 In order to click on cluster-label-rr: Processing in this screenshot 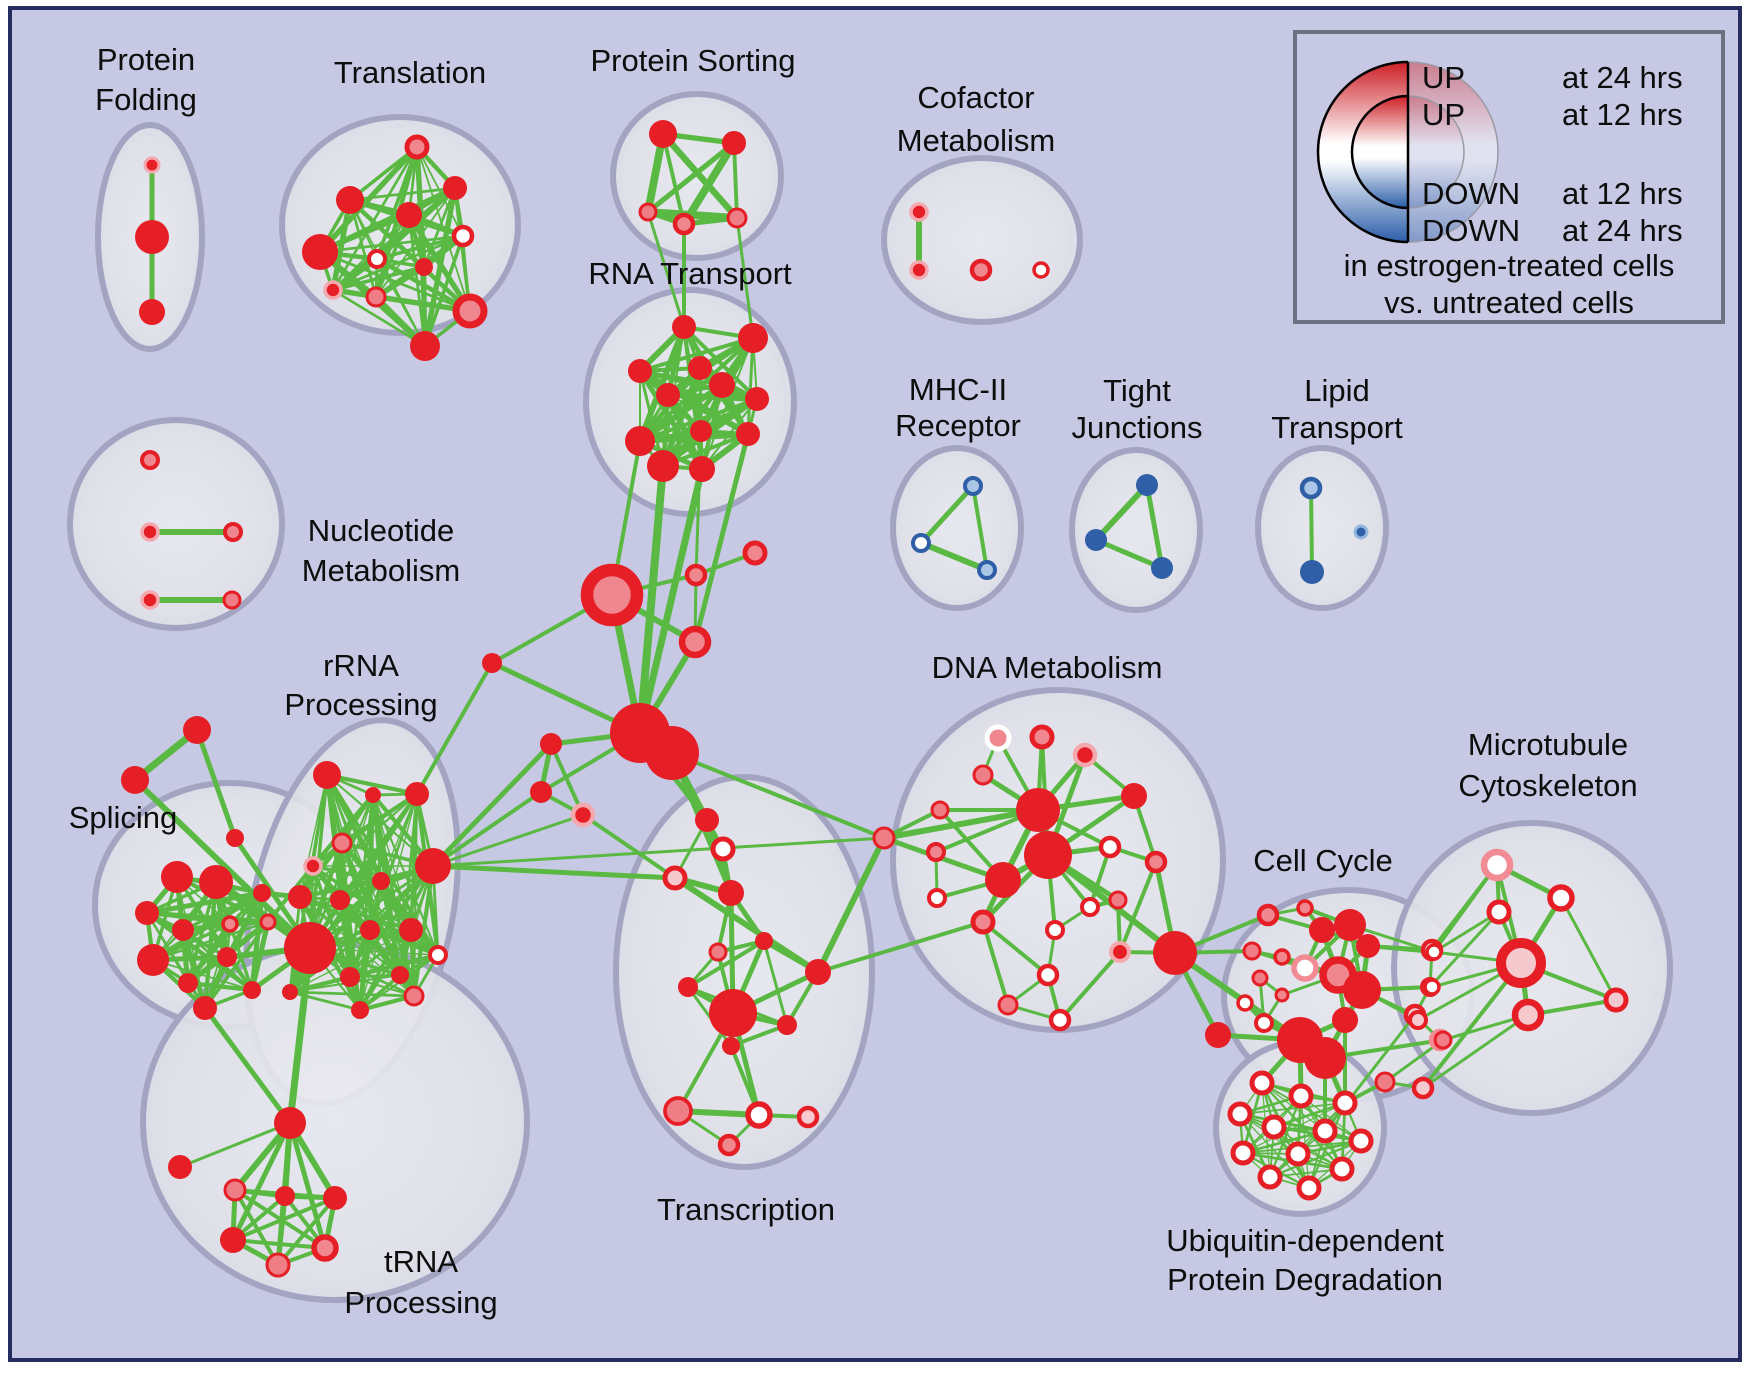, I will do `click(360, 704)`.